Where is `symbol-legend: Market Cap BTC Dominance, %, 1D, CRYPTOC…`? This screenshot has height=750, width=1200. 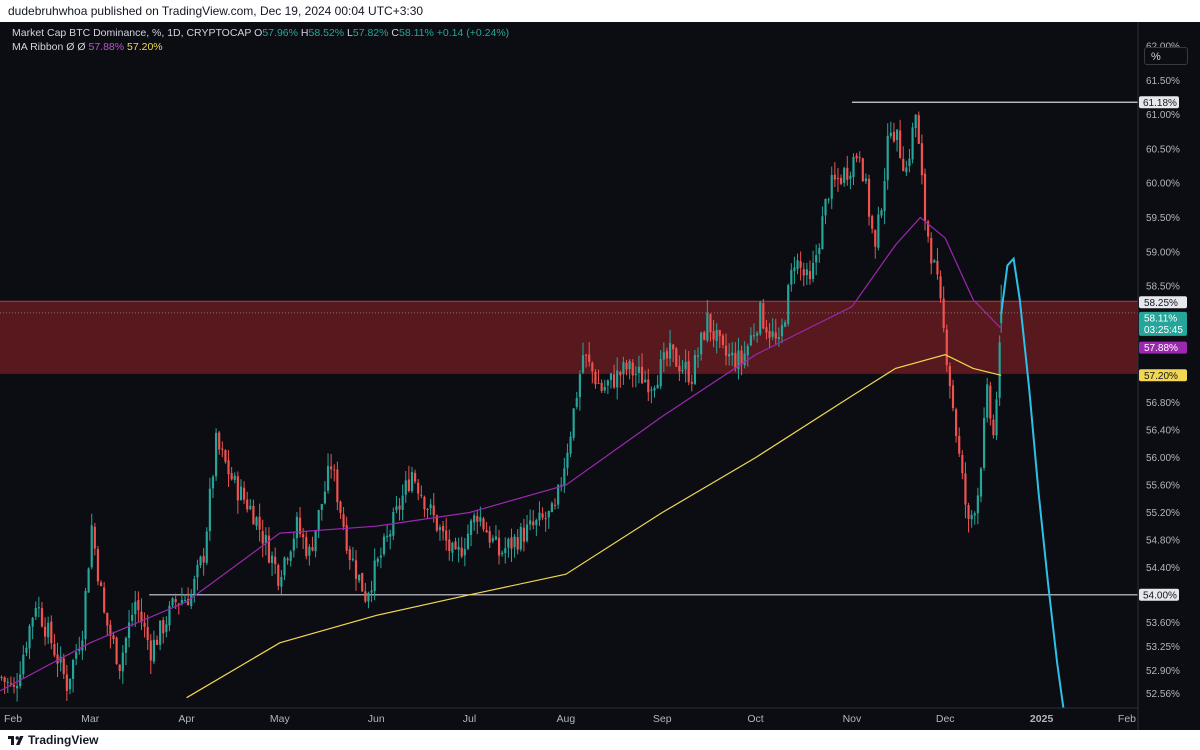 symbol-legend: Market Cap BTC Dominance, %, 1D, CRYPTOC… is located at coordinates (260, 33).